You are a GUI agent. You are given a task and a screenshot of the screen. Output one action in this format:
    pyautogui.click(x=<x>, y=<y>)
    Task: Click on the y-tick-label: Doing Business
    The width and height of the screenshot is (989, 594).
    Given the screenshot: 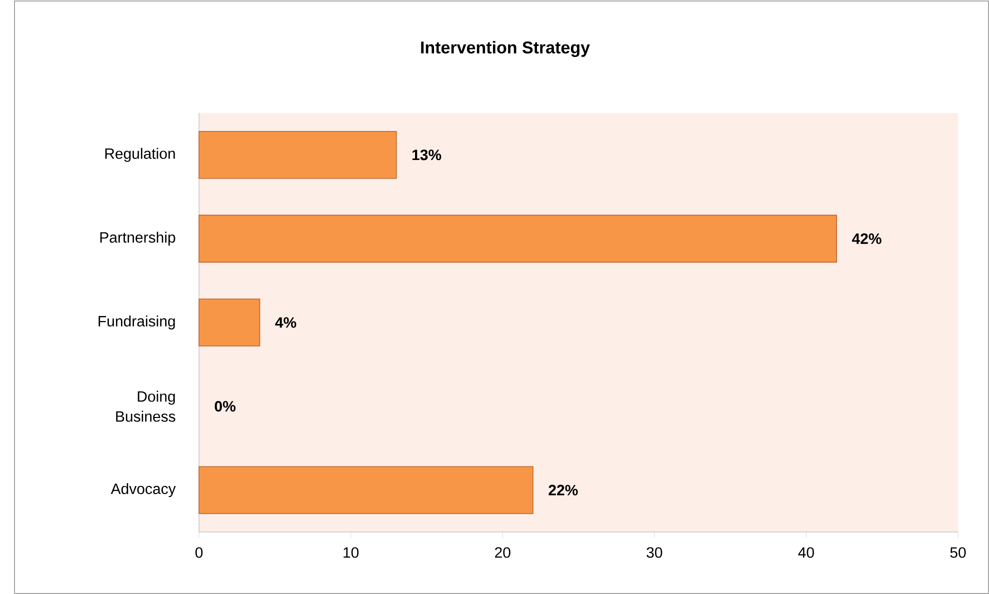 What is the action you would take?
    pyautogui.click(x=146, y=406)
    